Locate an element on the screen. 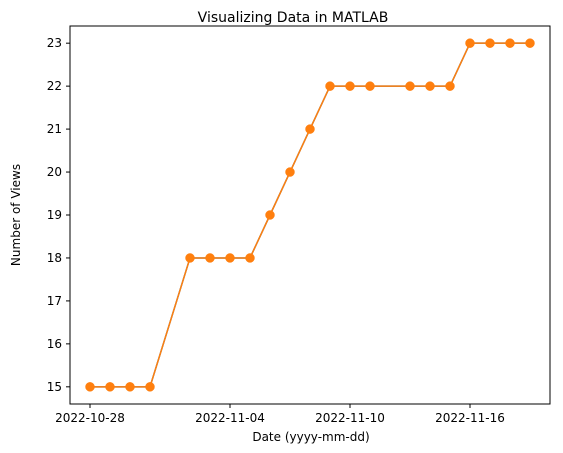 Image resolution: width=563 pixels, height=453 pixels. x-tick-label: 2022-11-04 is located at coordinates (230, 418).